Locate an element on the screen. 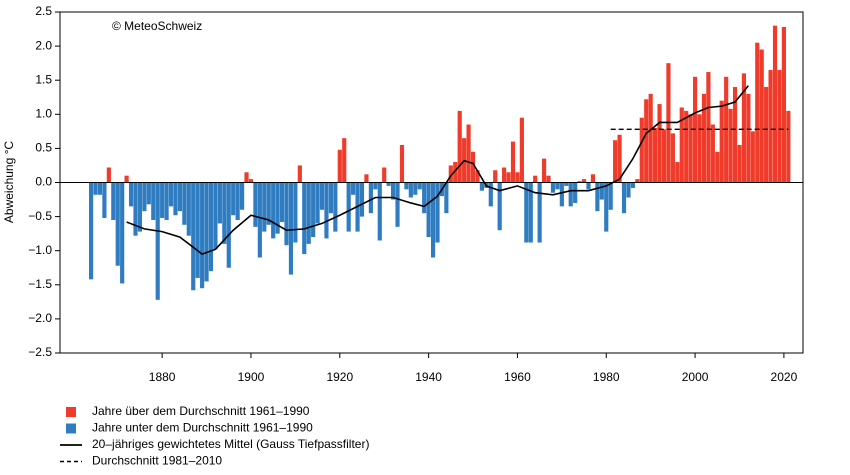 The image size is (850, 475). annotation: © MeteoSchweiz is located at coordinates (157, 26).